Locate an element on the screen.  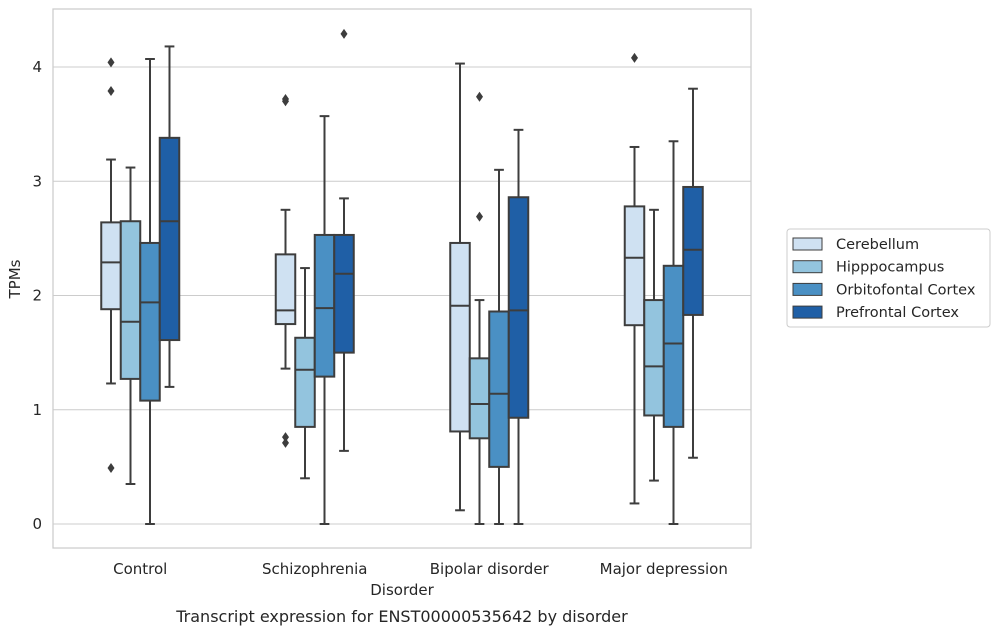
x-axis-title: Disorder is located at coordinates (402, 590).